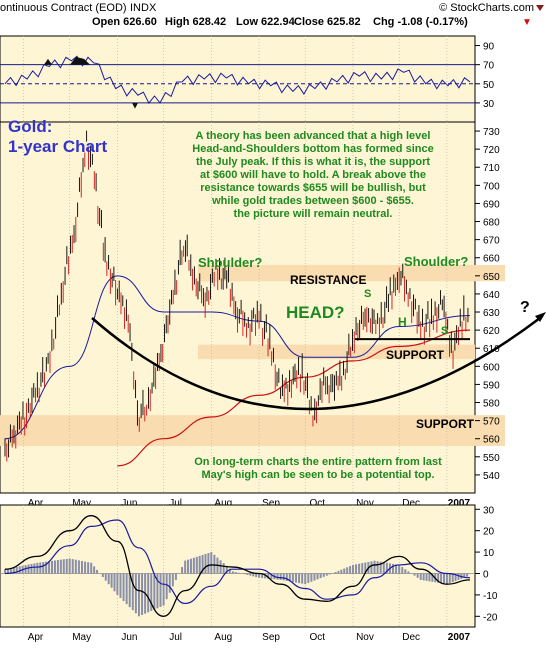 This screenshot has height=658, width=546. What do you see at coordinates (491, 186) in the screenshot?
I see `price-tick-label-16: 700` at bounding box center [491, 186].